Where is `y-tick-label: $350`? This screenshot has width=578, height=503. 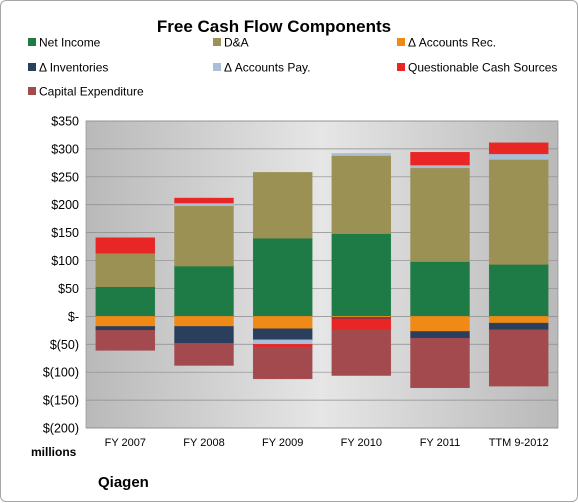 y-tick-label: $350 is located at coordinates (65, 122).